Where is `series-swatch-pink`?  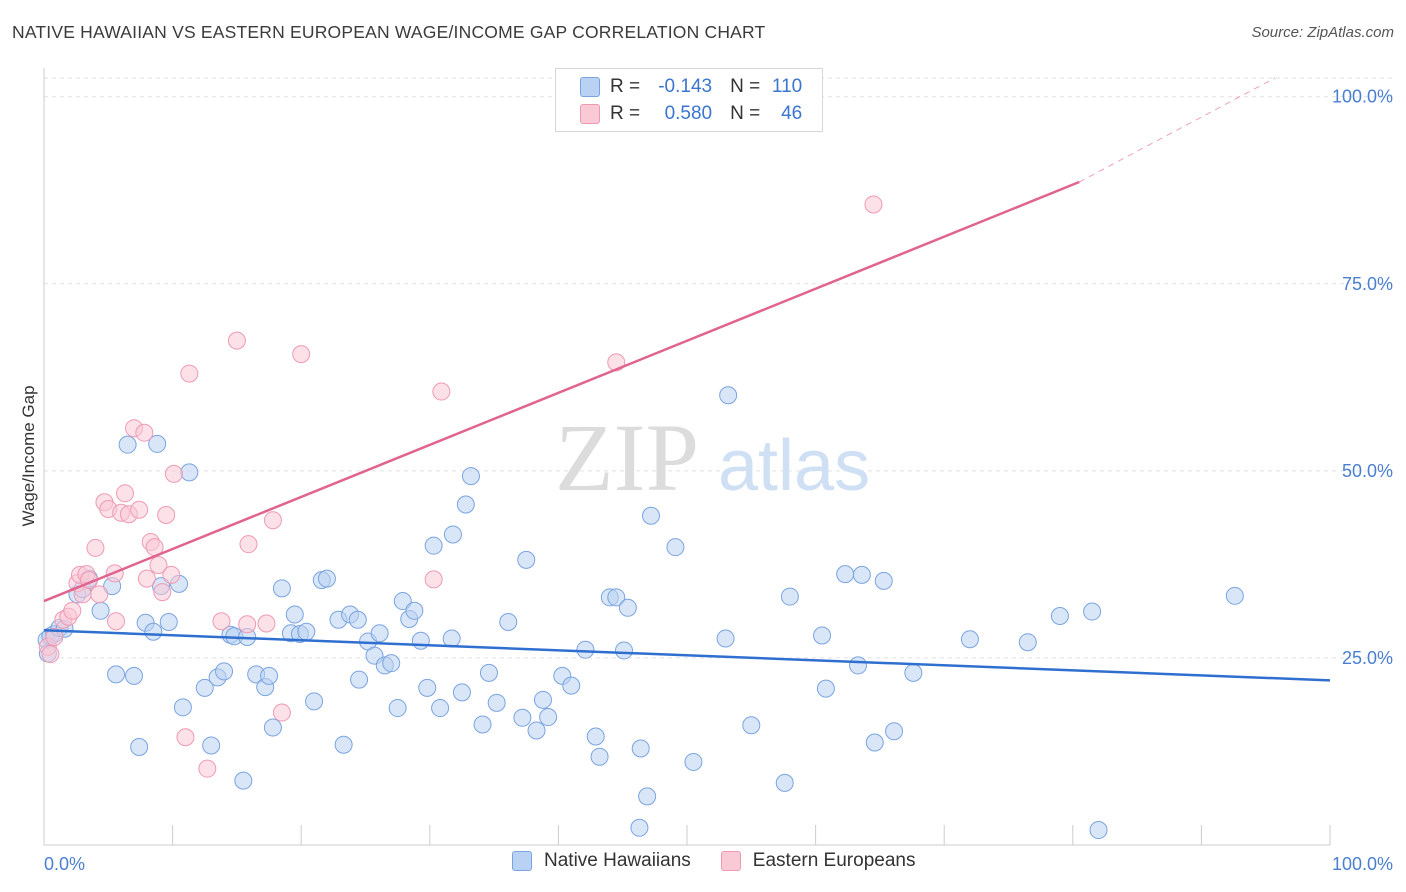 series-swatch-pink is located at coordinates (730, 861).